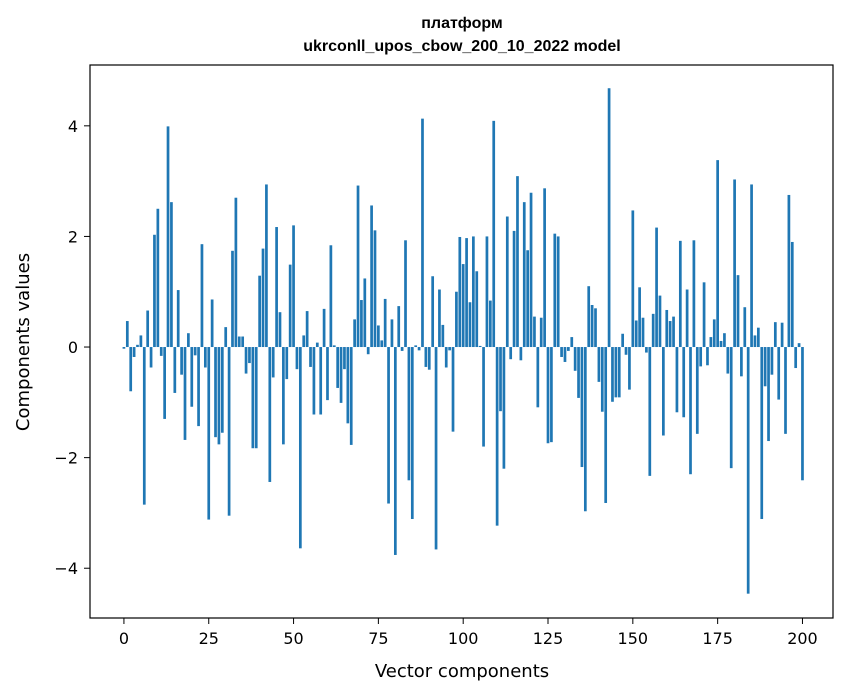  What do you see at coordinates (462, 671) in the screenshot?
I see `x-axis-label: Vector components` at bounding box center [462, 671].